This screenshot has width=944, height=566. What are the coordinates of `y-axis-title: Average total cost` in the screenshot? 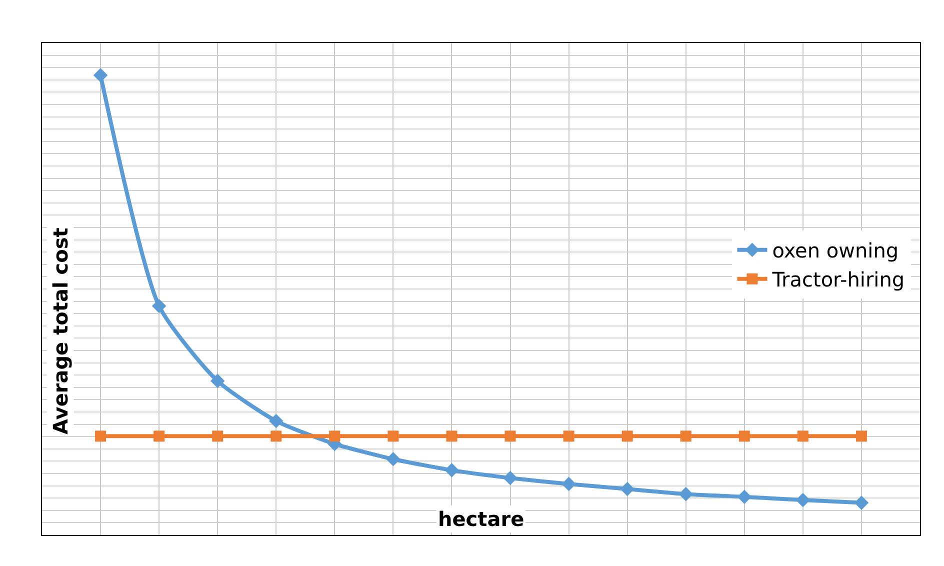 It's located at (60, 330).